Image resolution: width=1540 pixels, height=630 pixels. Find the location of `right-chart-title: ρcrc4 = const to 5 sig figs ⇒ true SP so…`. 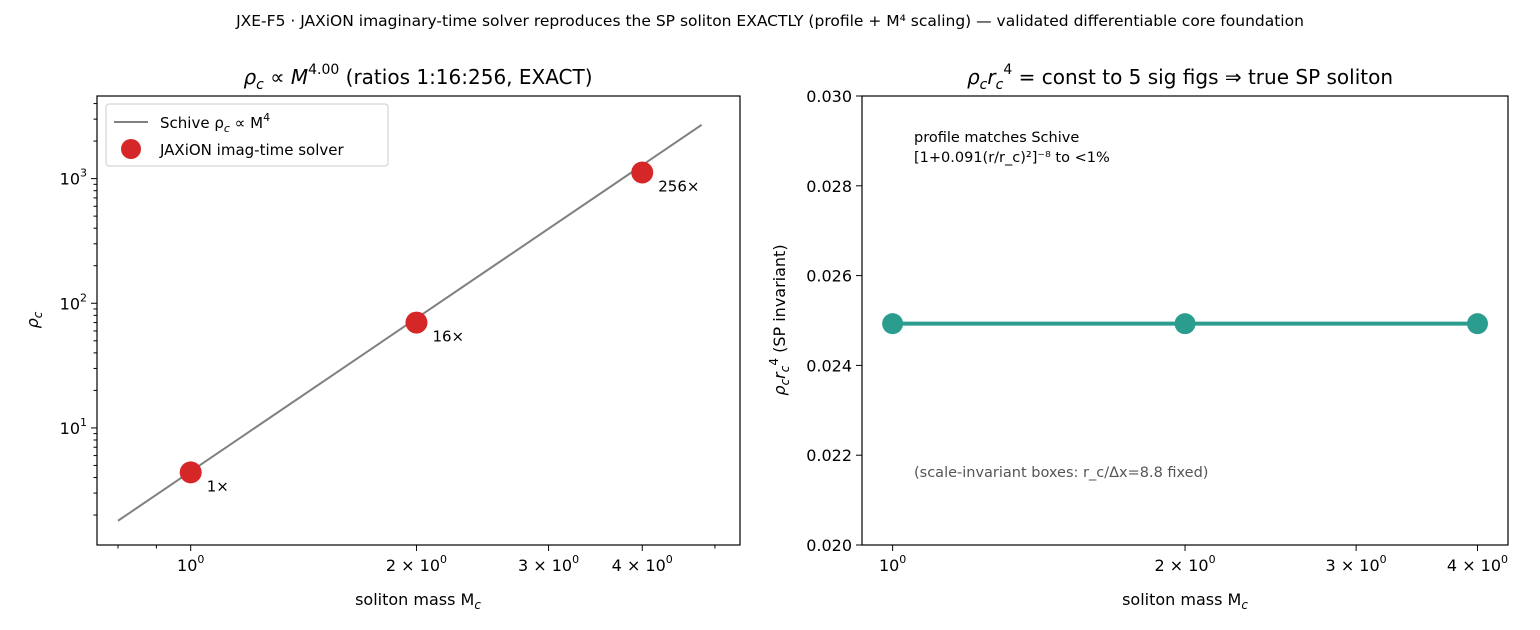

right-chart-title: ρcrc4 = const to 5 sig figs ⇒ true SP so… is located at coordinates (1180, 77).